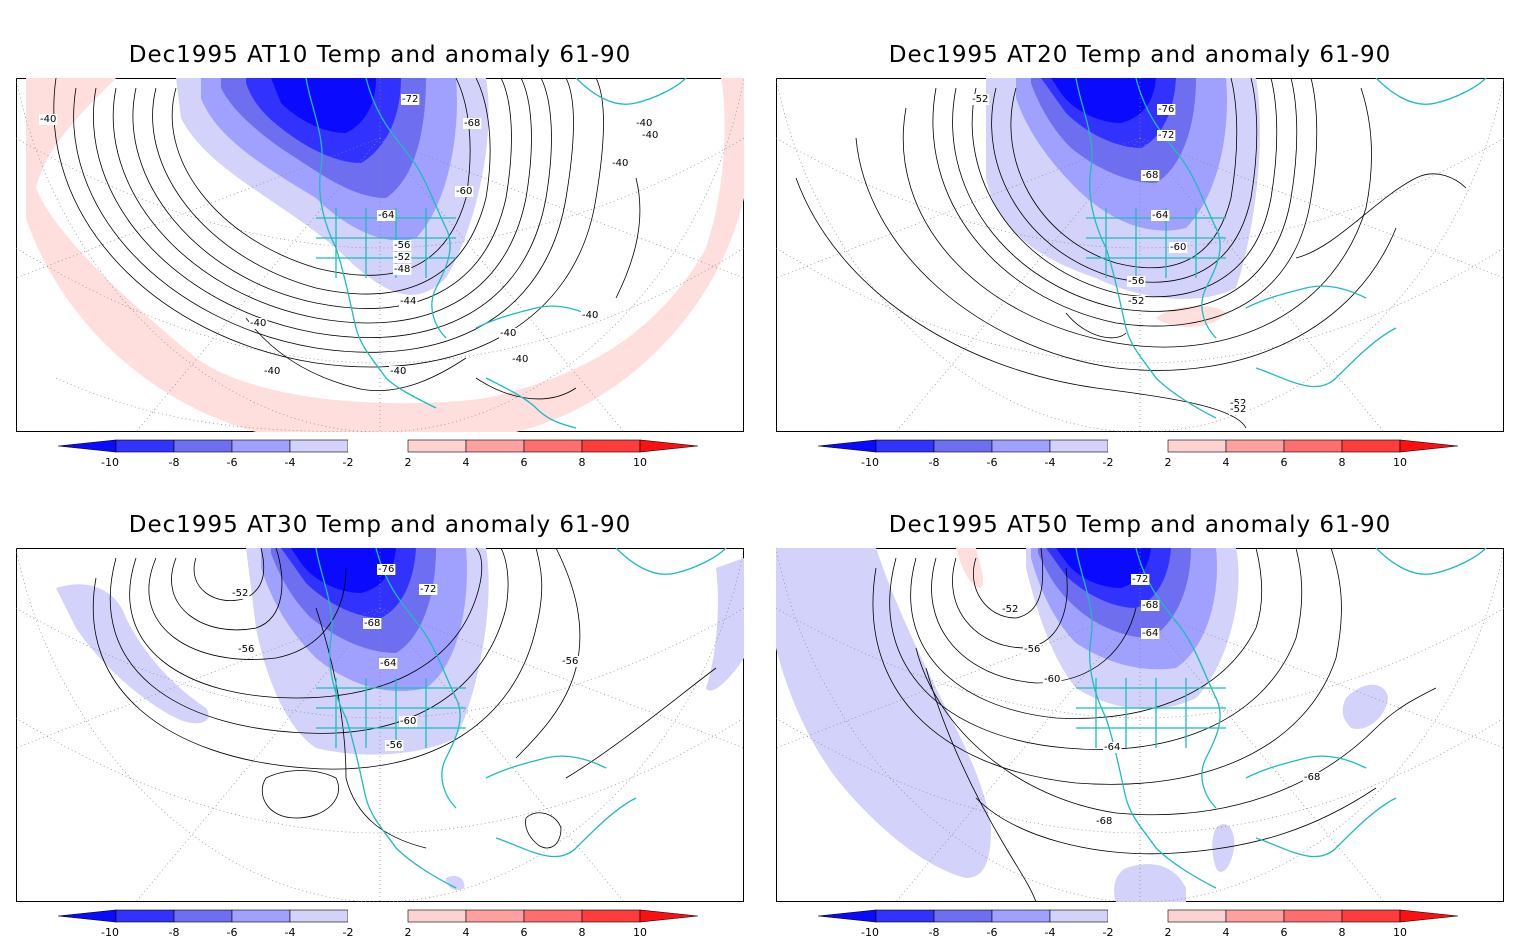  I want to click on contour-label: -72, so click(1166, 135).